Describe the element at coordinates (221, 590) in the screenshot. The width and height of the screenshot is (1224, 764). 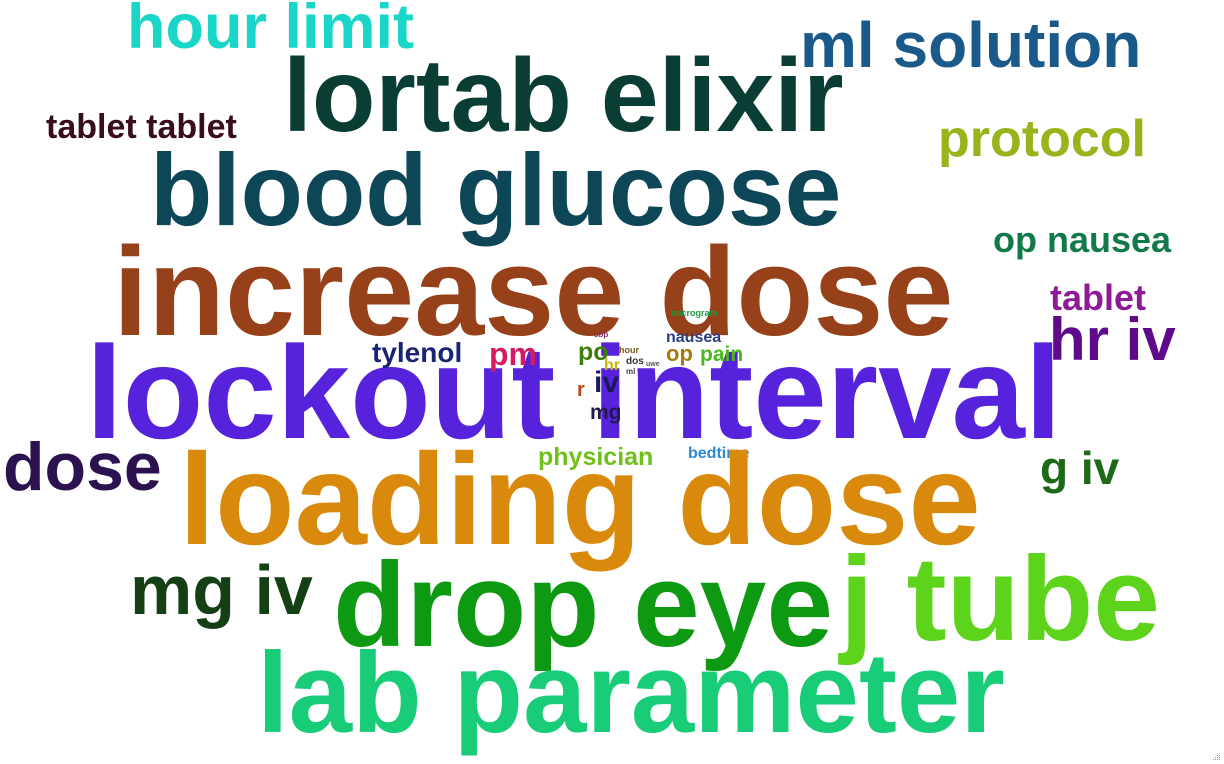
I see `word-mg-iv: mg iv` at that location.